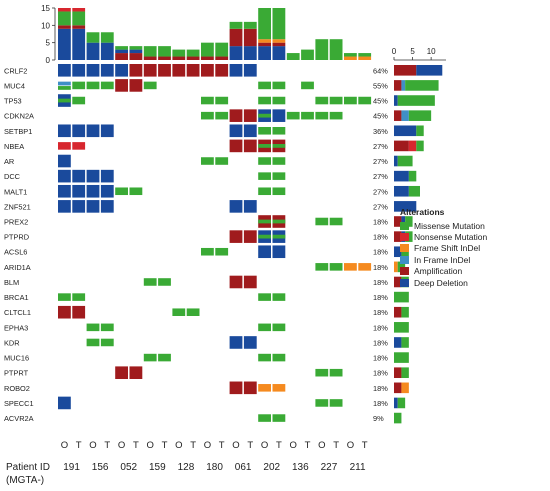 The height and width of the screenshot is (491, 550). Describe the element at coordinates (394, 51) in the screenshot. I see `right-axis-tick-label: 0` at that location.